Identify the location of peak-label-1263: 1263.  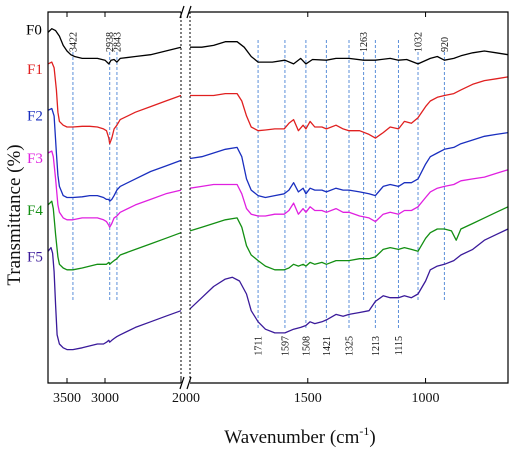
(364, 42).